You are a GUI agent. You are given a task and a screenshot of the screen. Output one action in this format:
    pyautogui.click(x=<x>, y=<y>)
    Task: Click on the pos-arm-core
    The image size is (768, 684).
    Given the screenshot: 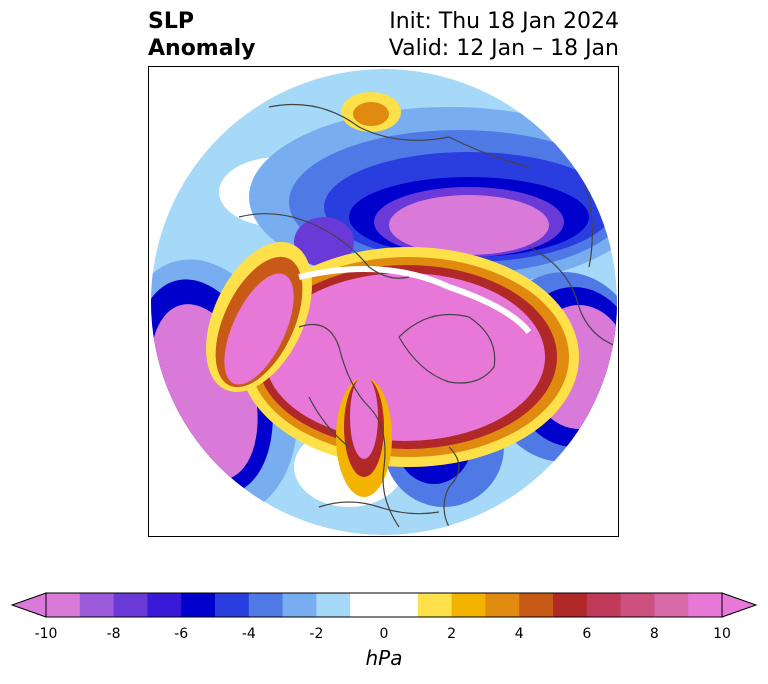 What is the action you would take?
    pyautogui.click(x=259, y=329)
    